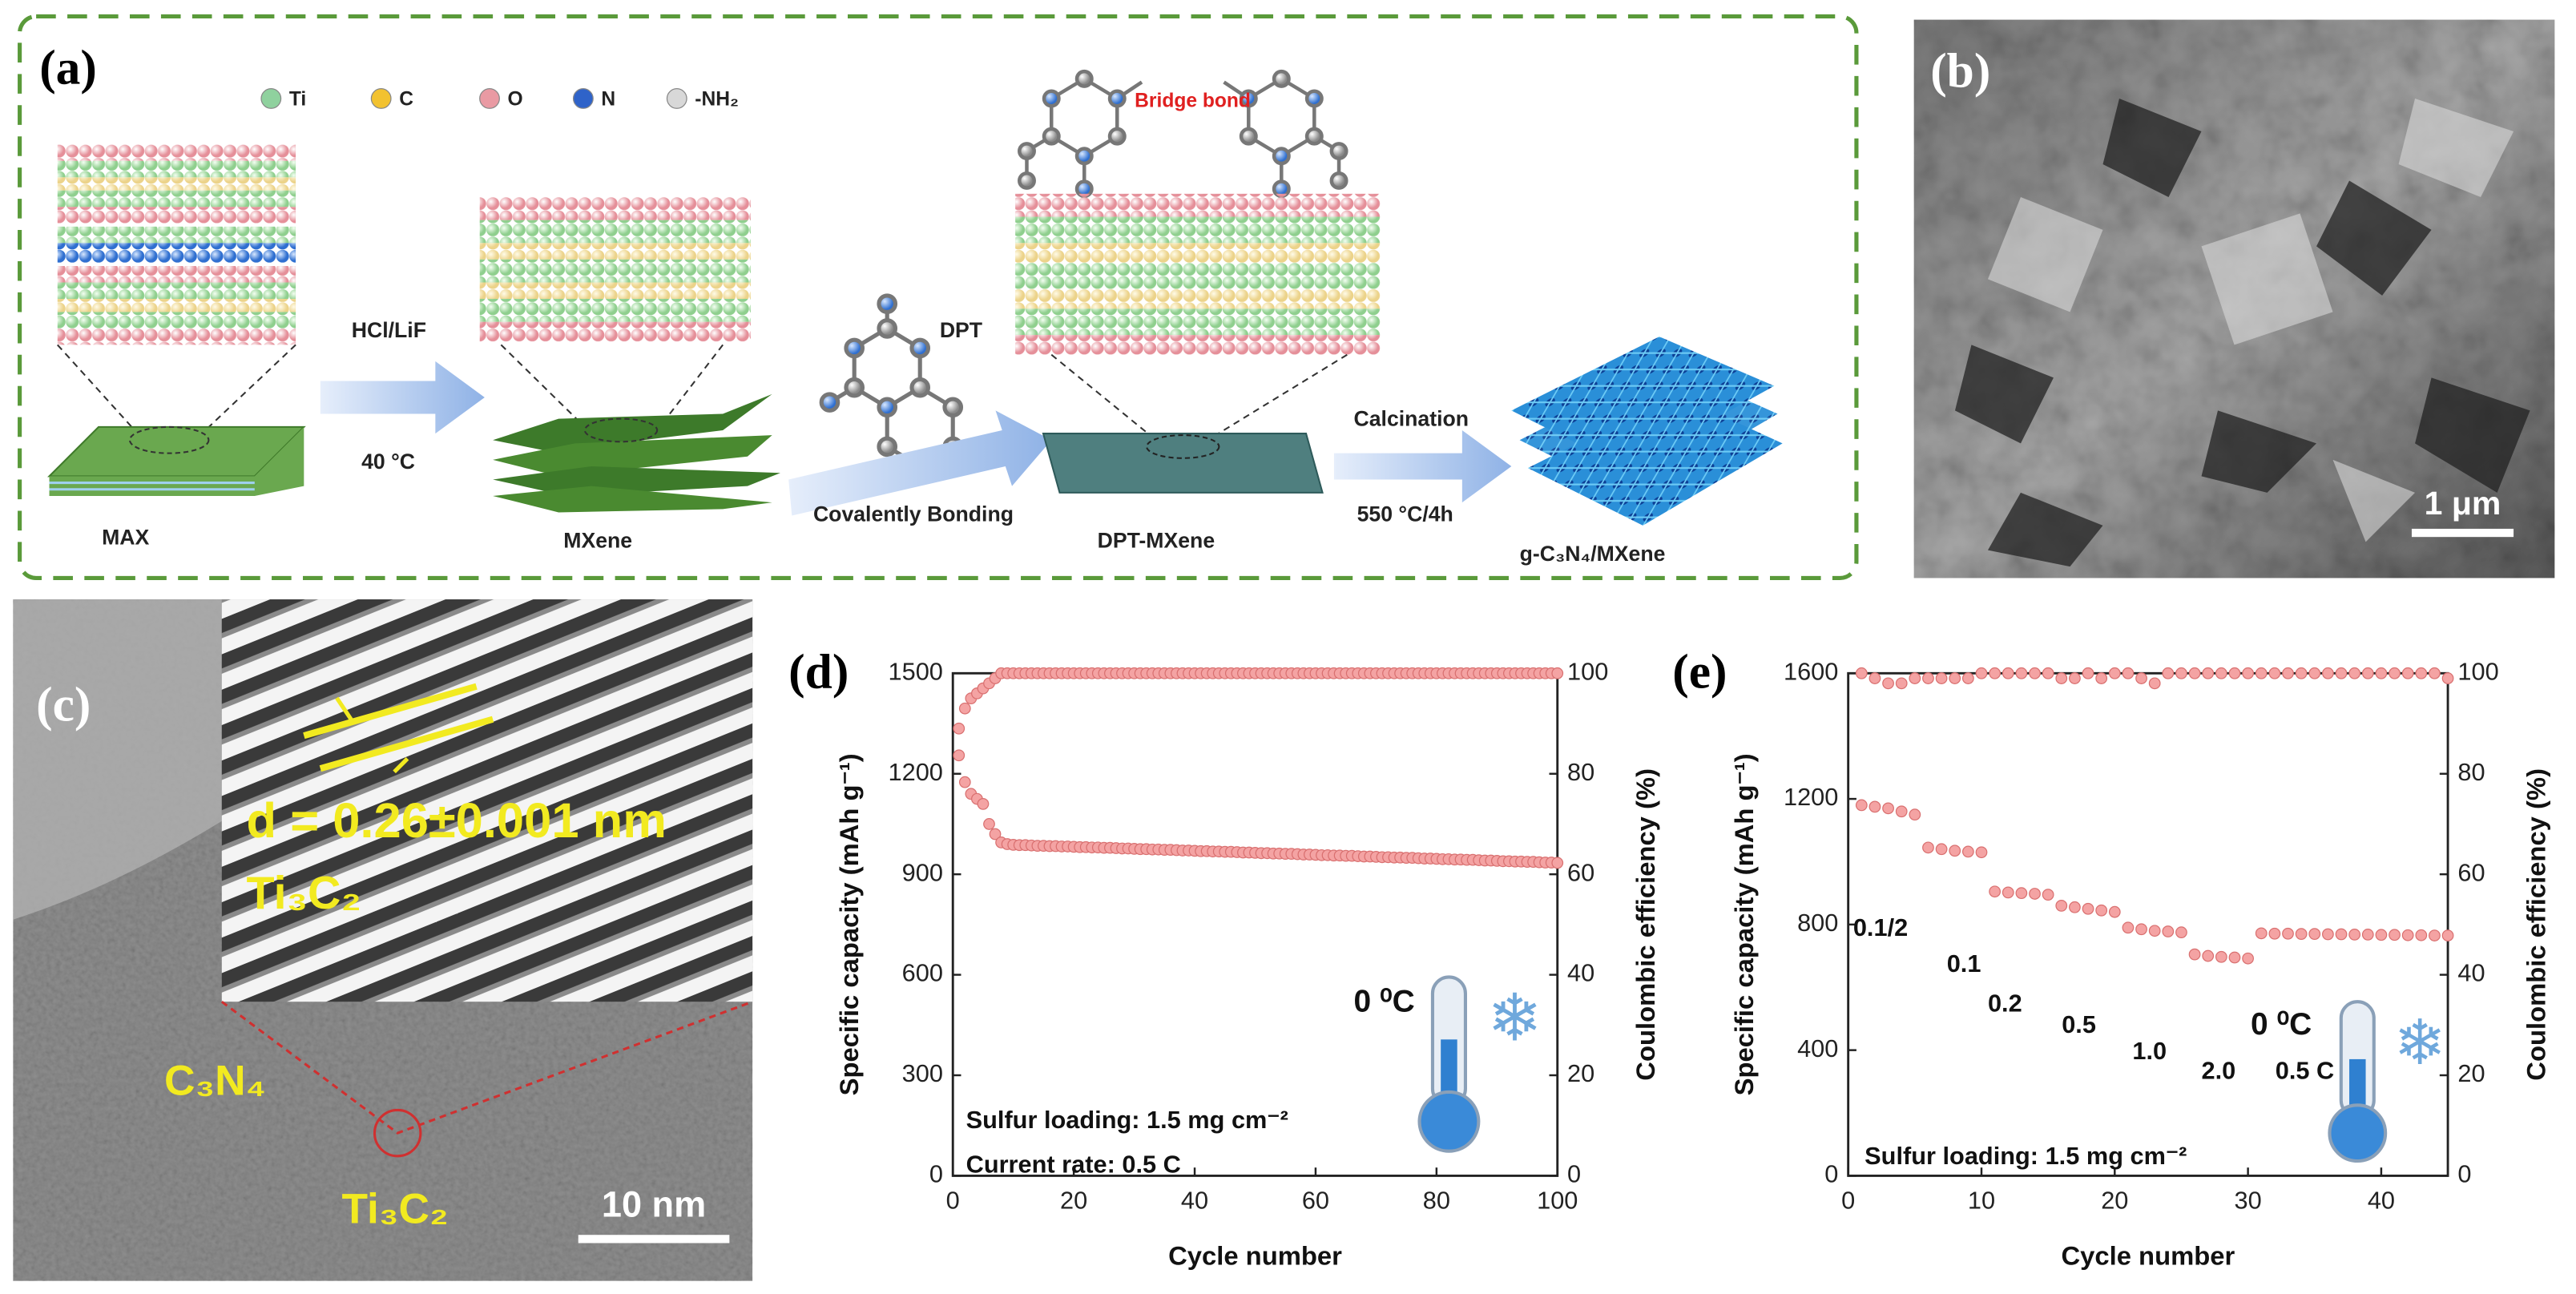  What do you see at coordinates (2250, 320) in the screenshot?
I see `sem-flakes` at bounding box center [2250, 320].